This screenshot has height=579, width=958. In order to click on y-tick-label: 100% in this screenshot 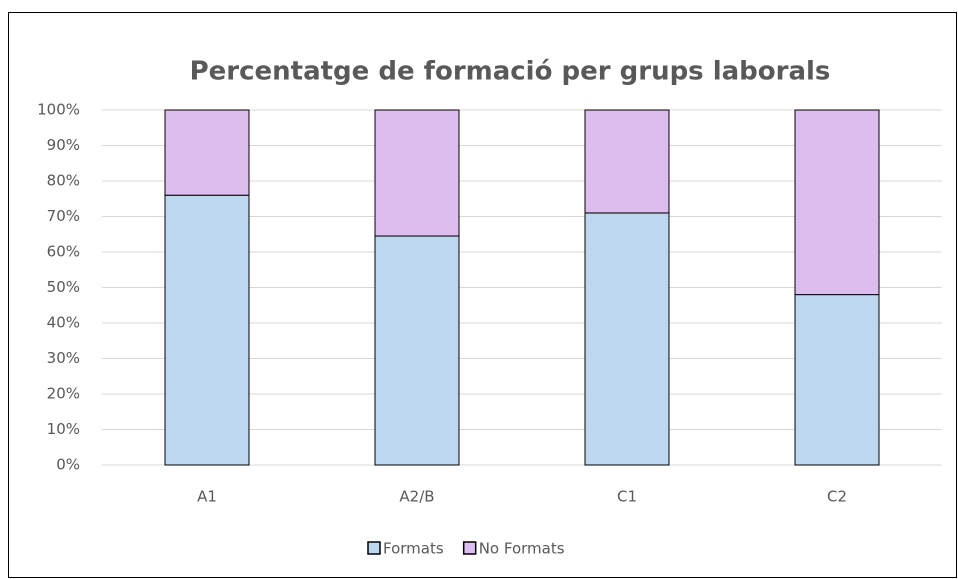, I will do `click(58, 110)`.